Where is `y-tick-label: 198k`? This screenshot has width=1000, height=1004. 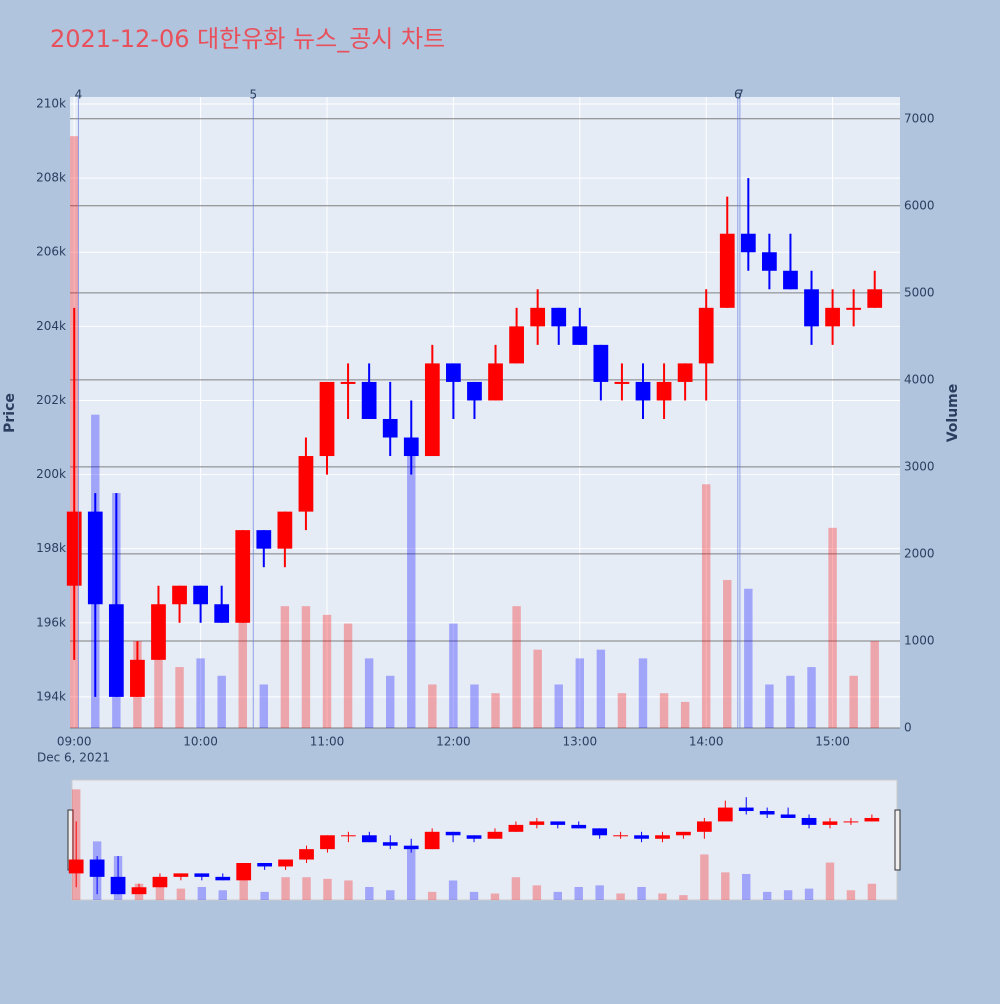
y-tick-label: 198k is located at coordinates (51, 548).